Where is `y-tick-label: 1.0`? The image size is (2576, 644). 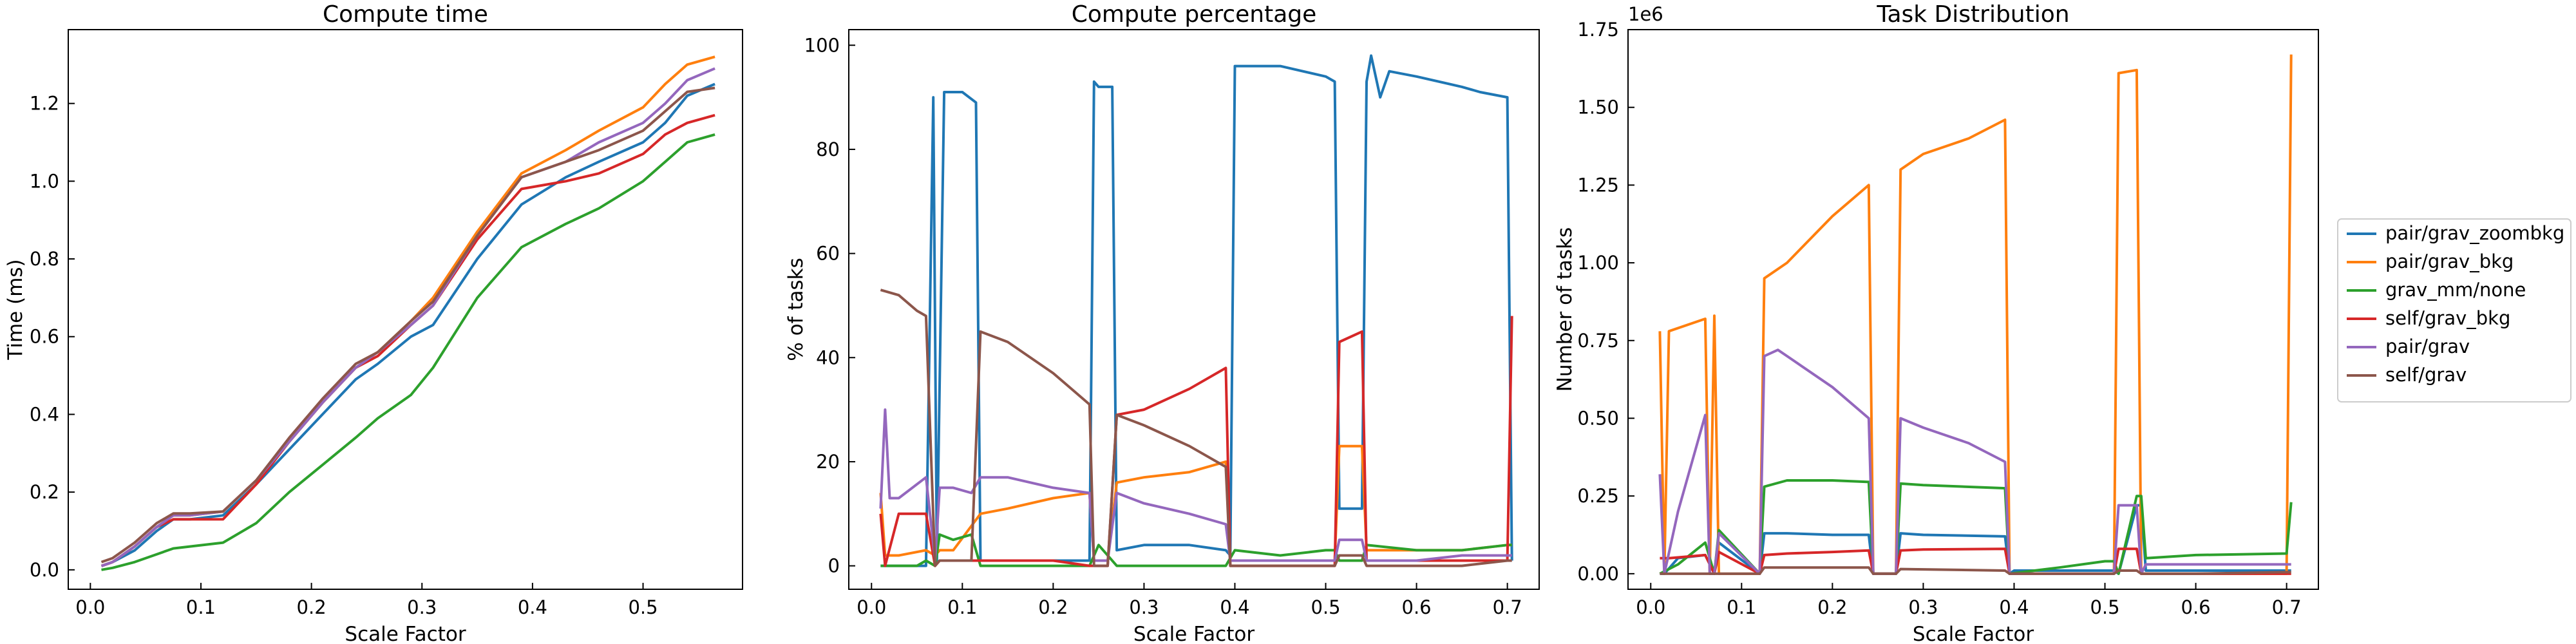
y-tick-label: 1.0 is located at coordinates (44, 181).